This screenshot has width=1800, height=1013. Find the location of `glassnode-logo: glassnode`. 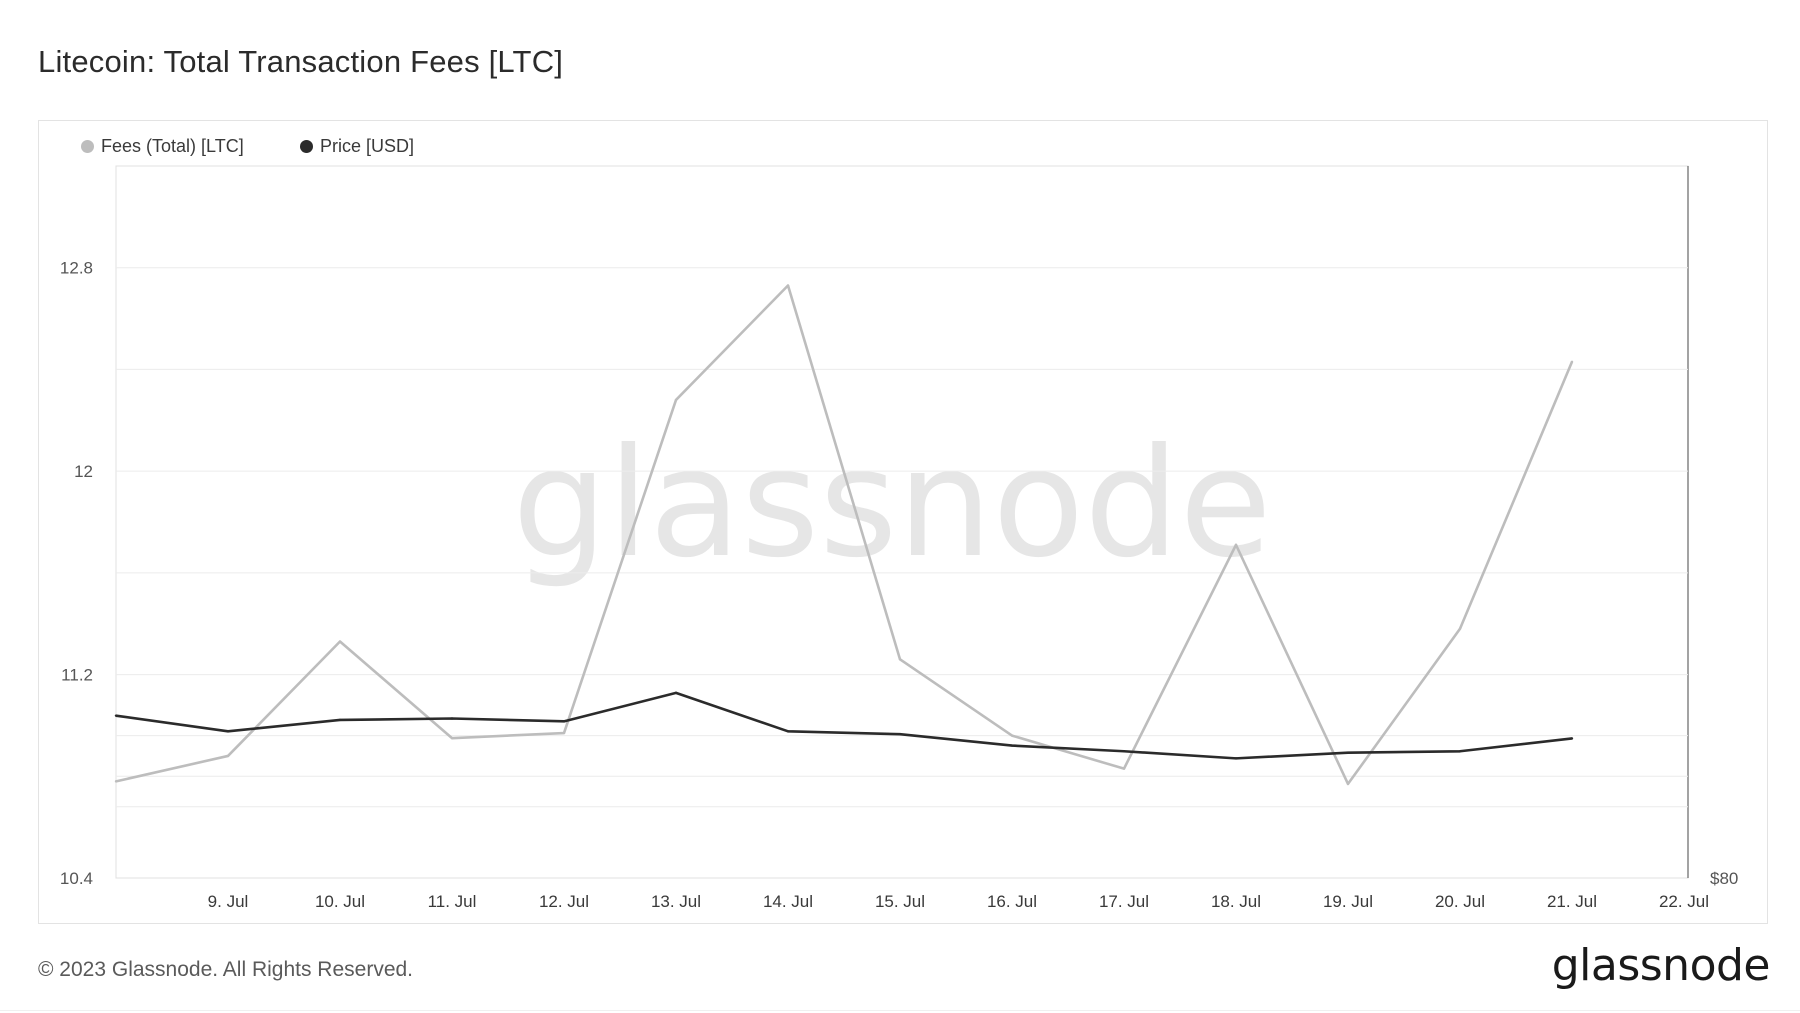

glassnode-logo: glassnode is located at coordinates (1661, 965).